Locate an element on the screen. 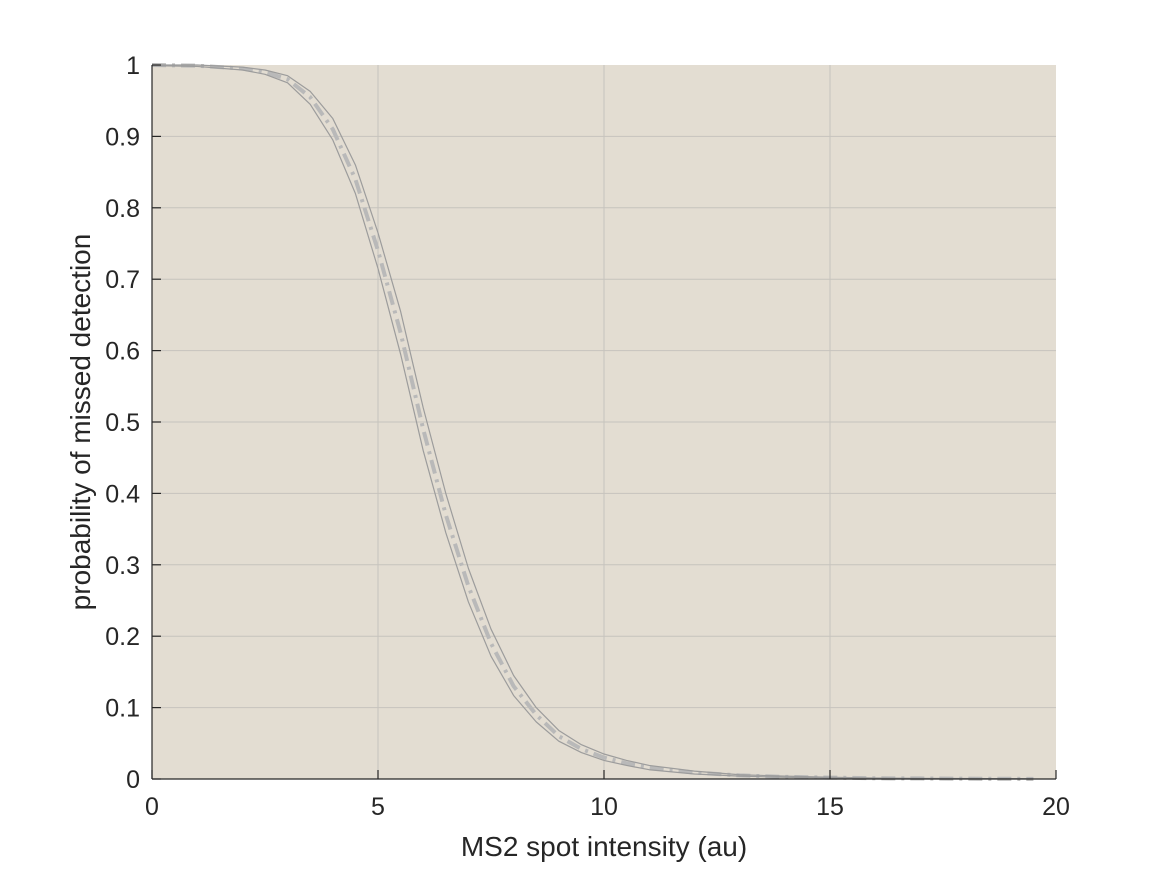  y-tick-label-3: 0.3 is located at coordinates (122, 566).